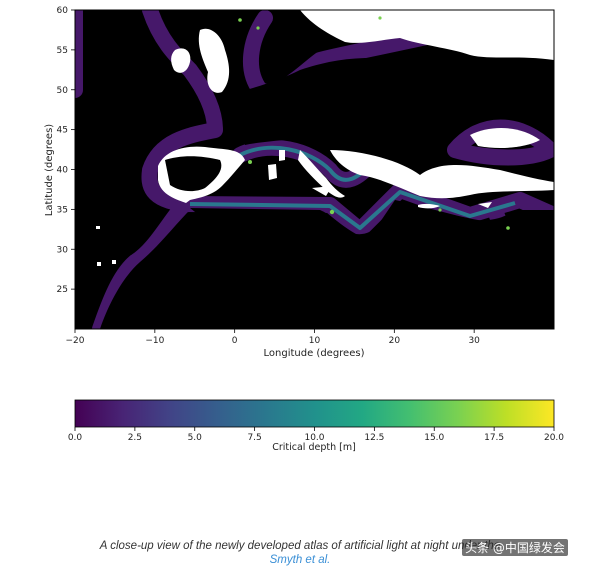 This screenshot has width=600, height=569. Describe the element at coordinates (63, 171) in the screenshot. I see `y-tick-label: 40` at that location.